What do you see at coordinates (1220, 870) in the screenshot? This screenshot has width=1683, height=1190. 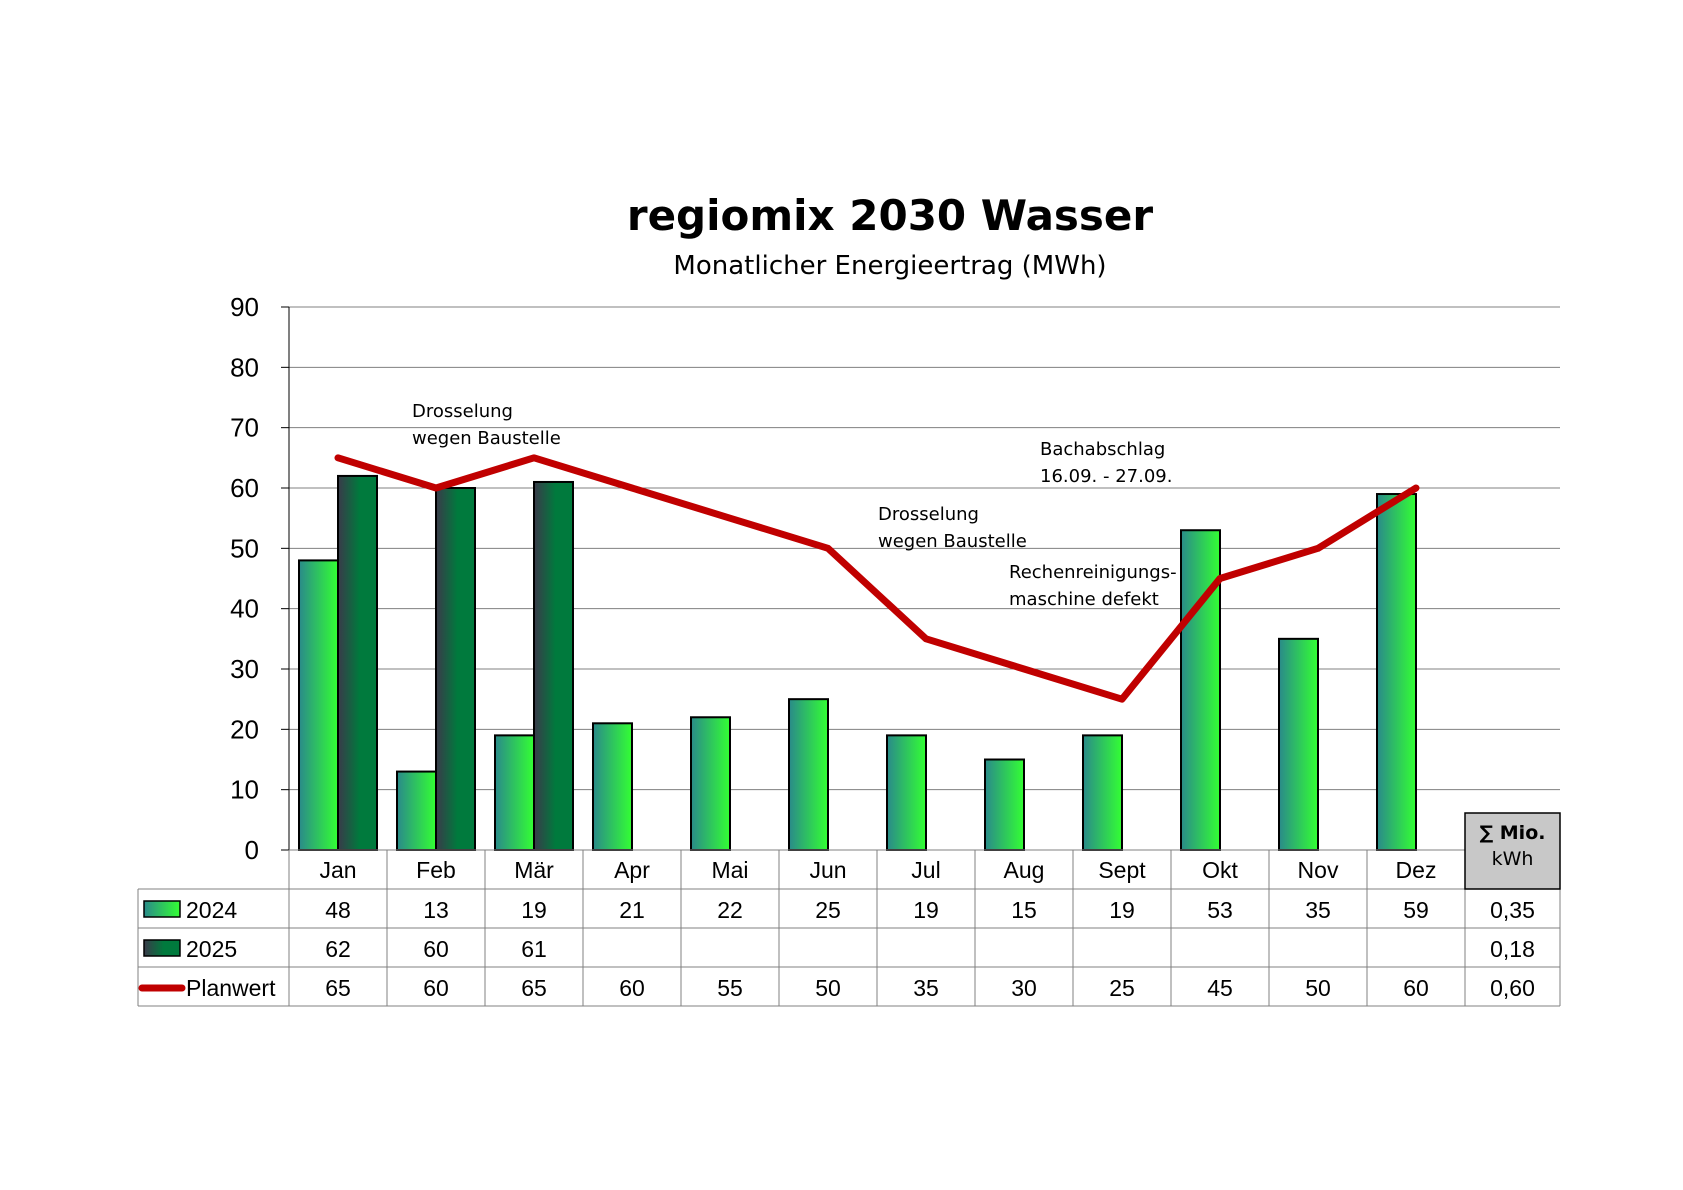 I see `x-tick-label: Okt` at bounding box center [1220, 870].